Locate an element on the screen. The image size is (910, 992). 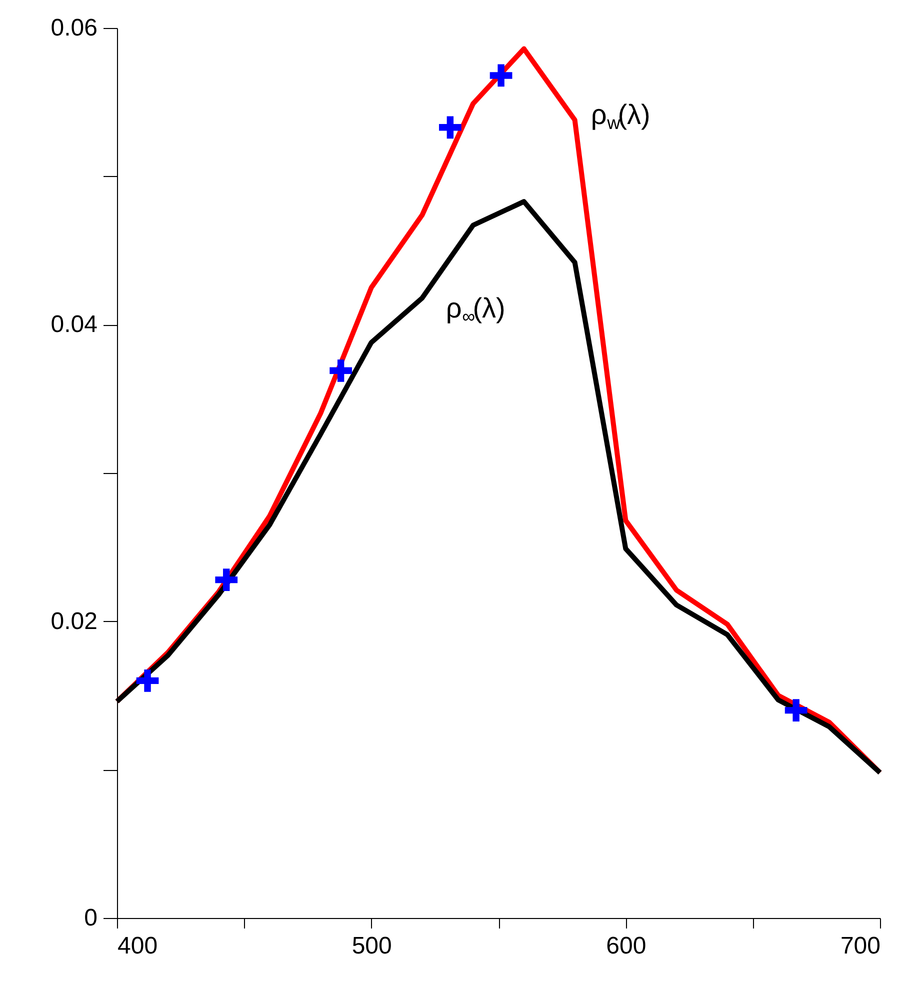
y-tick-label: 0.04 is located at coordinates (74, 324).